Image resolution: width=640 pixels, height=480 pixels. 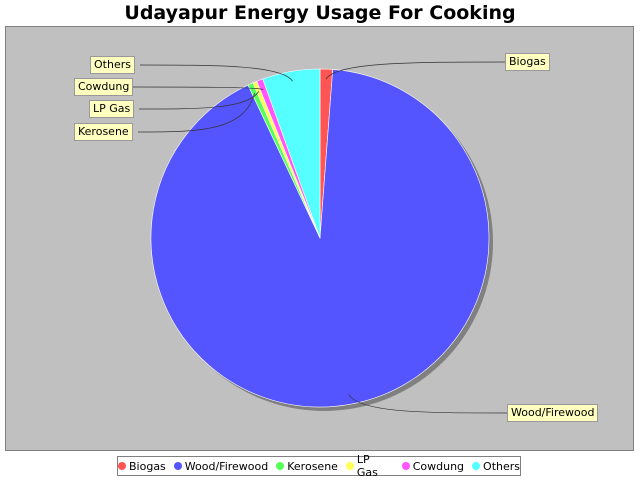 I want to click on legend-item: Biogas, so click(x=142, y=466).